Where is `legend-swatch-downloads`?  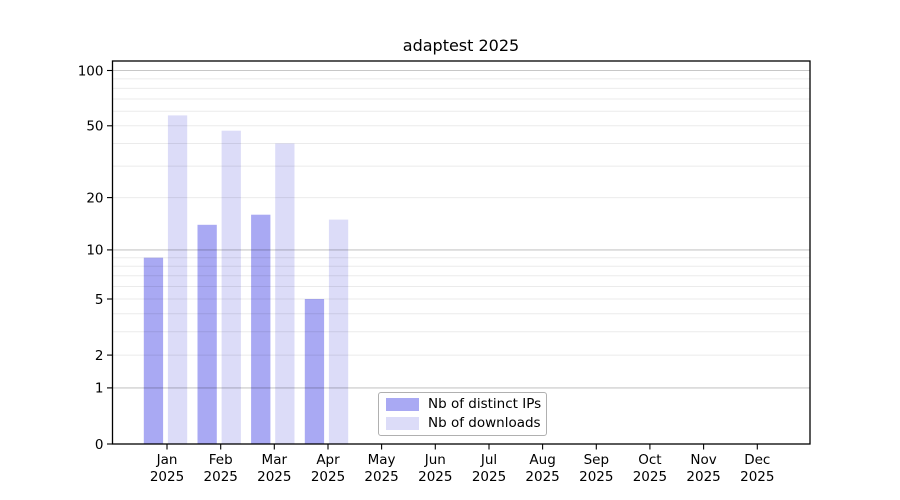
legend-swatch-downloads is located at coordinates (402, 423).